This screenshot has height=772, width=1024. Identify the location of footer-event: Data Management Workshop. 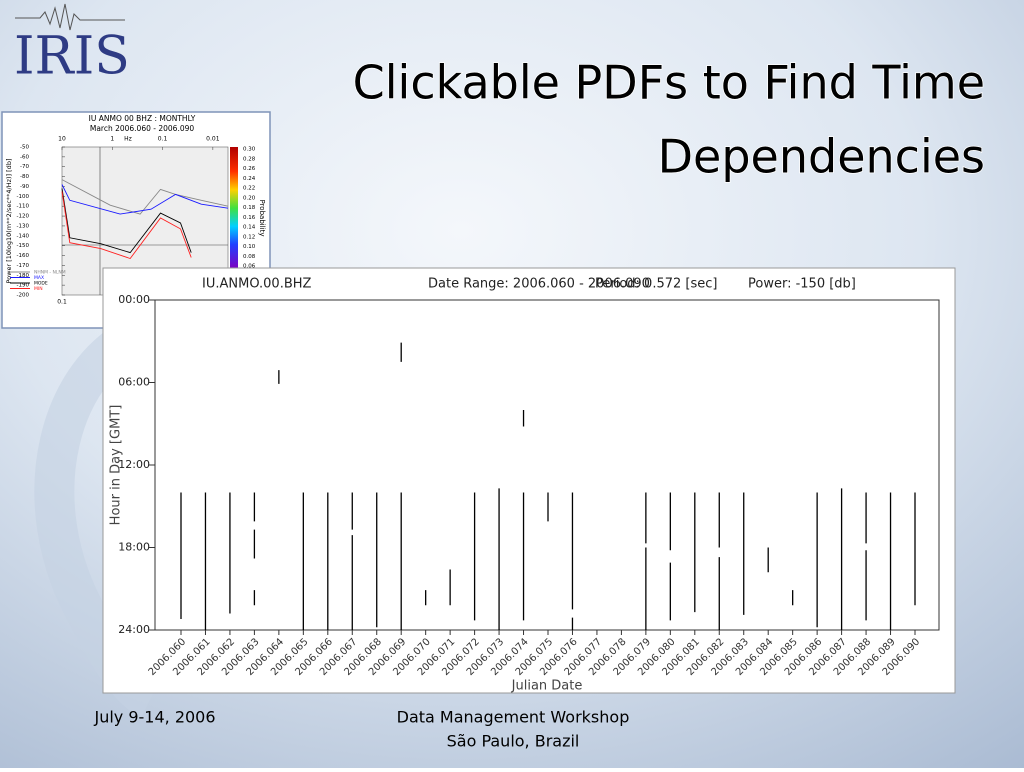
(513, 717).